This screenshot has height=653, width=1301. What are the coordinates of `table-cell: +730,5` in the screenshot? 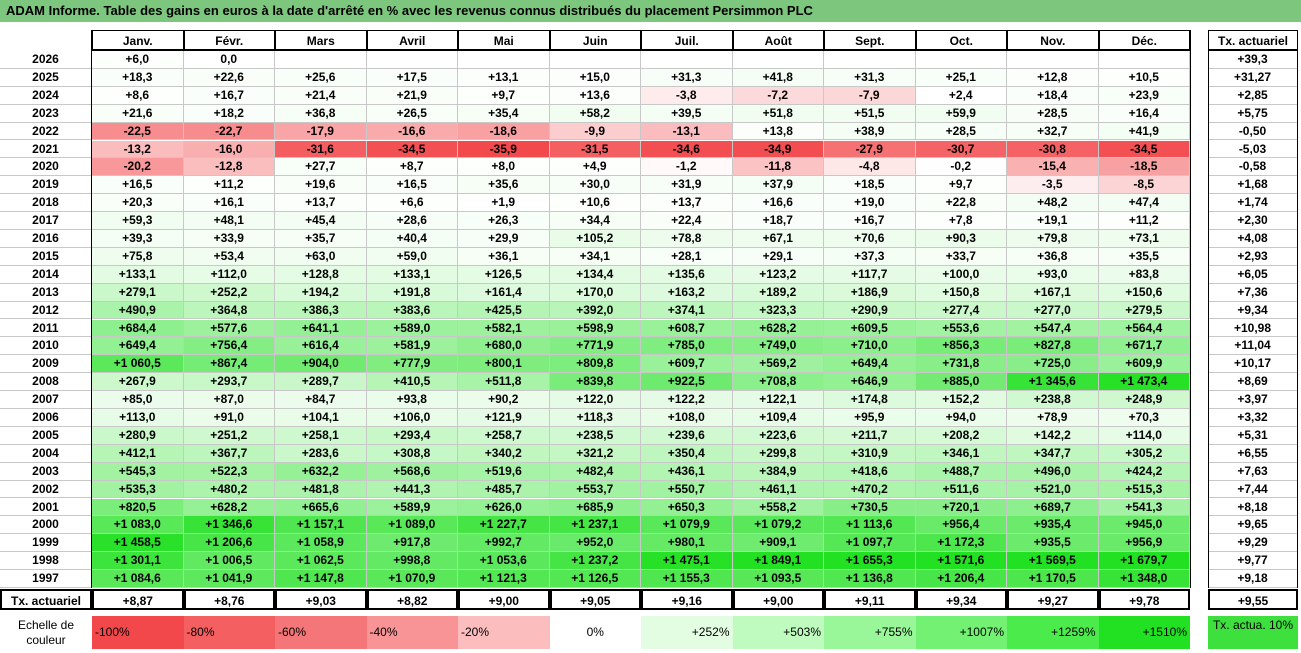 It's located at (870, 507).